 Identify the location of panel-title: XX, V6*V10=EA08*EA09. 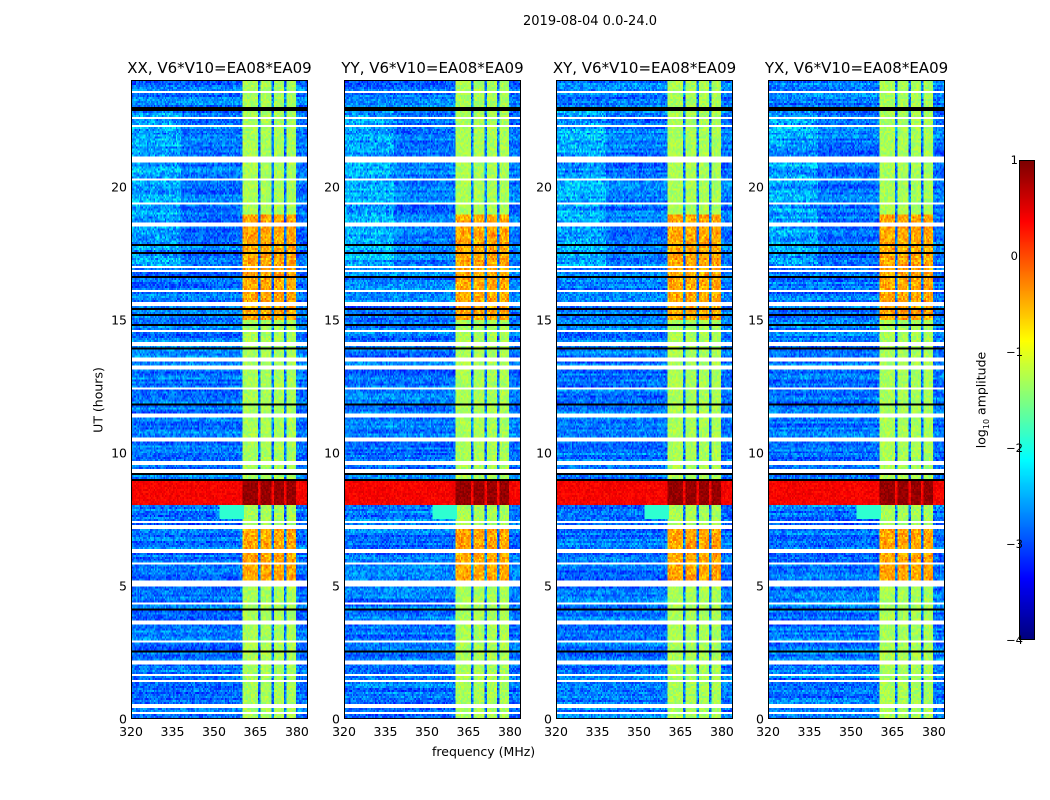
(219, 68).